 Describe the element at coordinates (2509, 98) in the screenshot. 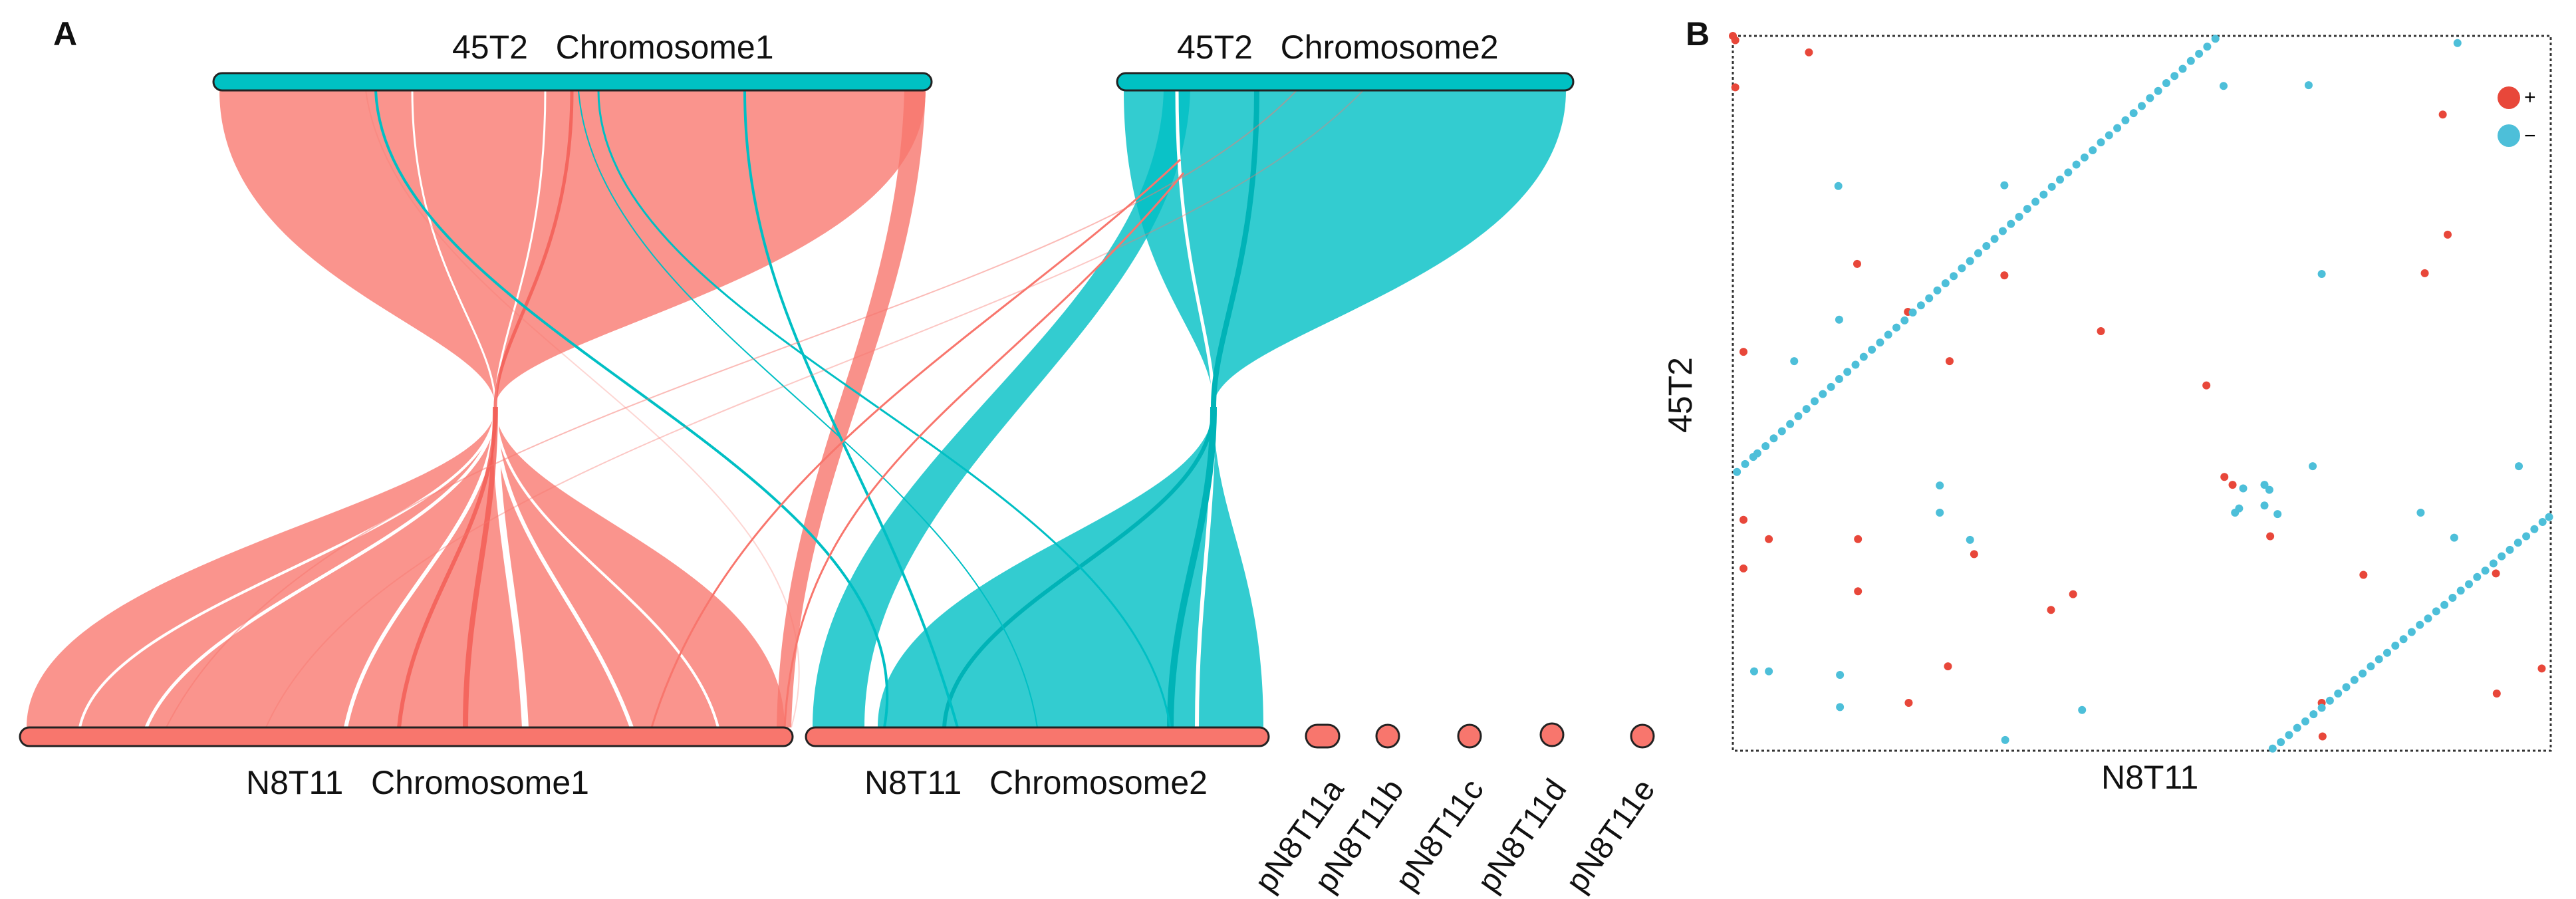

I see `legend-plus-marker` at that location.